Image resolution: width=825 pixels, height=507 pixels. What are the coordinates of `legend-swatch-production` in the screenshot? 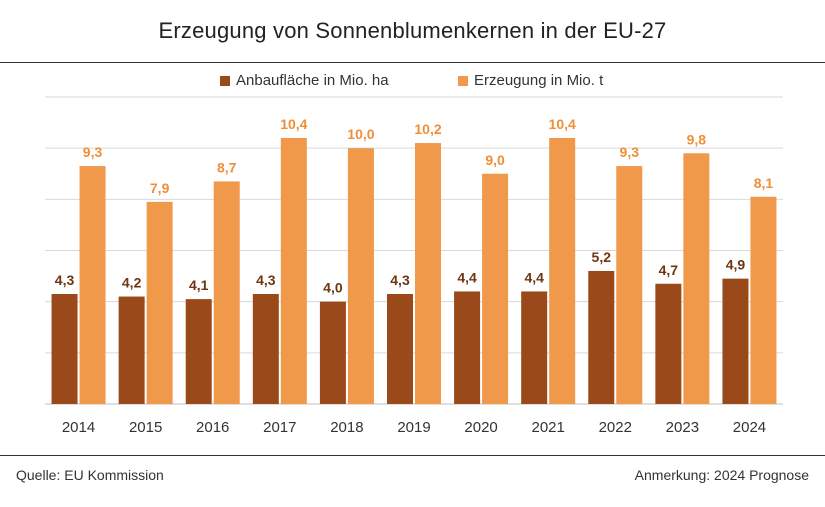 It's located at (463, 80).